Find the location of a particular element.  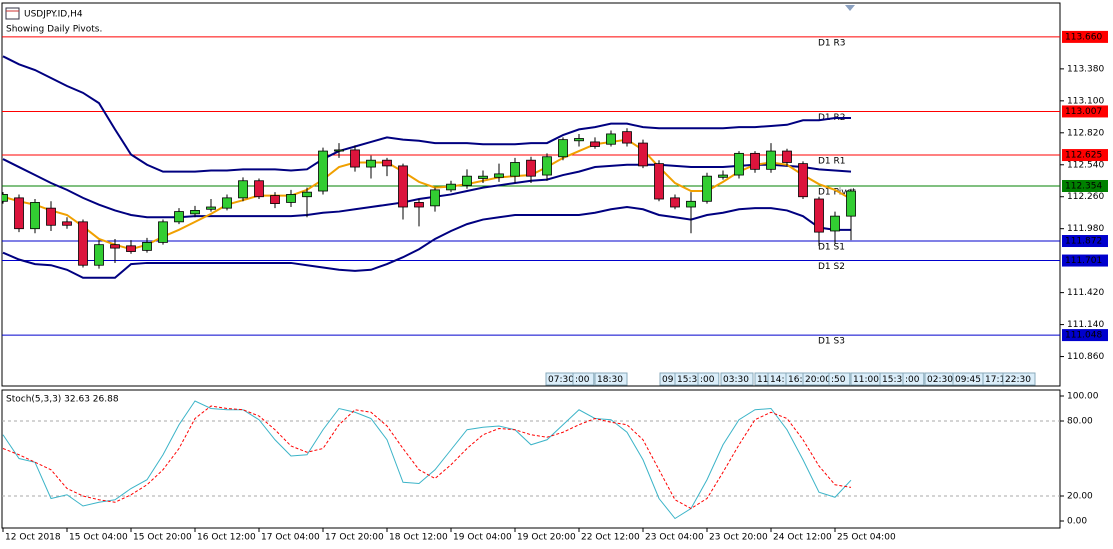

shift-marker is located at coordinates (850, 8).